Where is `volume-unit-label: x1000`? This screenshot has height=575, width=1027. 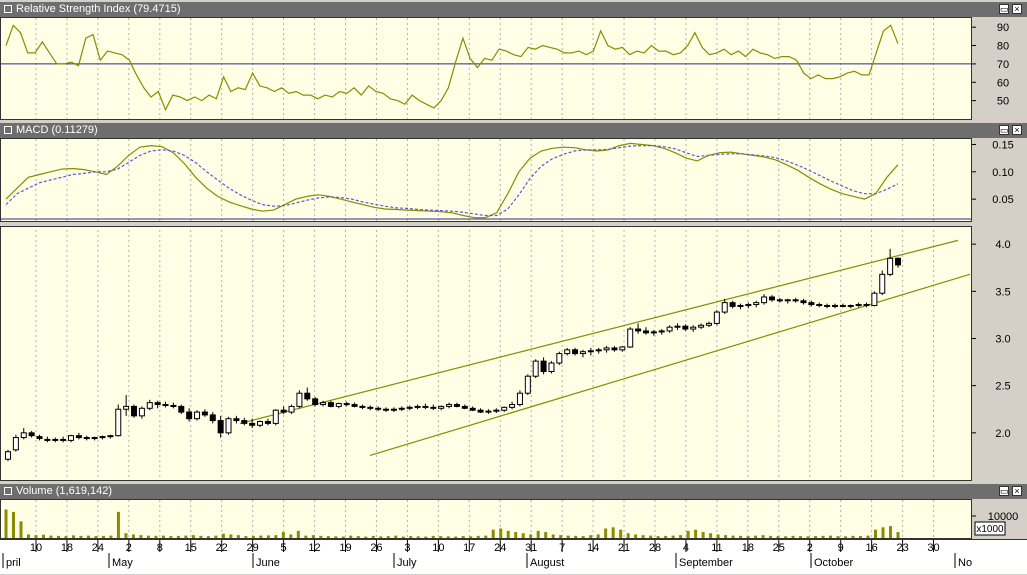
volume-unit-label: x1000 is located at coordinates (990, 529).